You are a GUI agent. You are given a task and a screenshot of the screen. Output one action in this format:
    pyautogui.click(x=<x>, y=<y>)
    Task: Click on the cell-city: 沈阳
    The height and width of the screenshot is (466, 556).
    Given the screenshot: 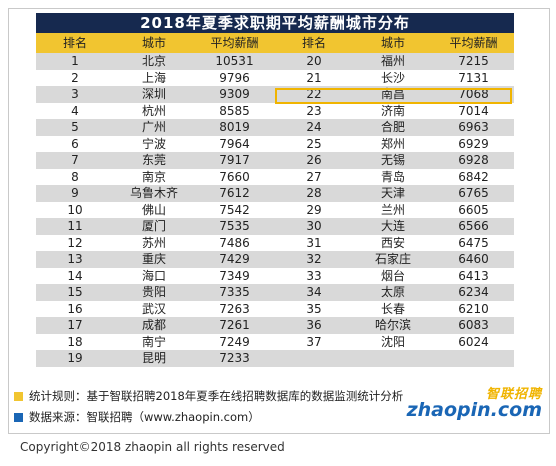 What is the action you would take?
    pyautogui.click(x=393, y=341)
    